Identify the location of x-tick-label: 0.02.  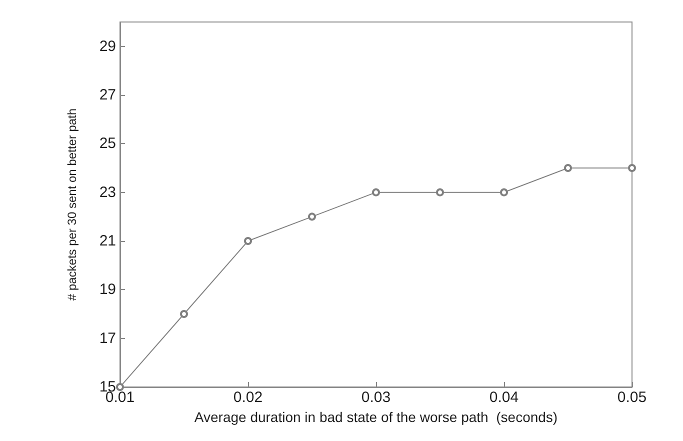
(248, 397).